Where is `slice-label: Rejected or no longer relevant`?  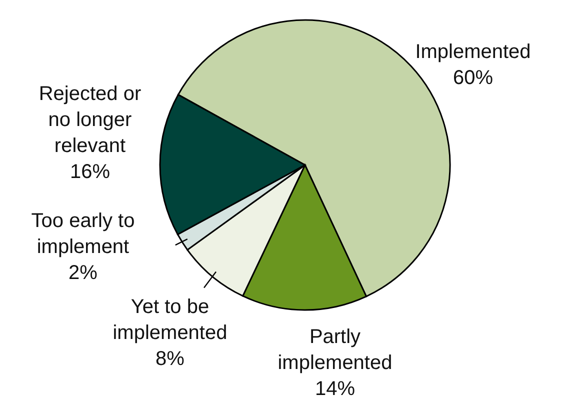
slice-label: Rejected or no longer relevant is located at coordinates (90, 120).